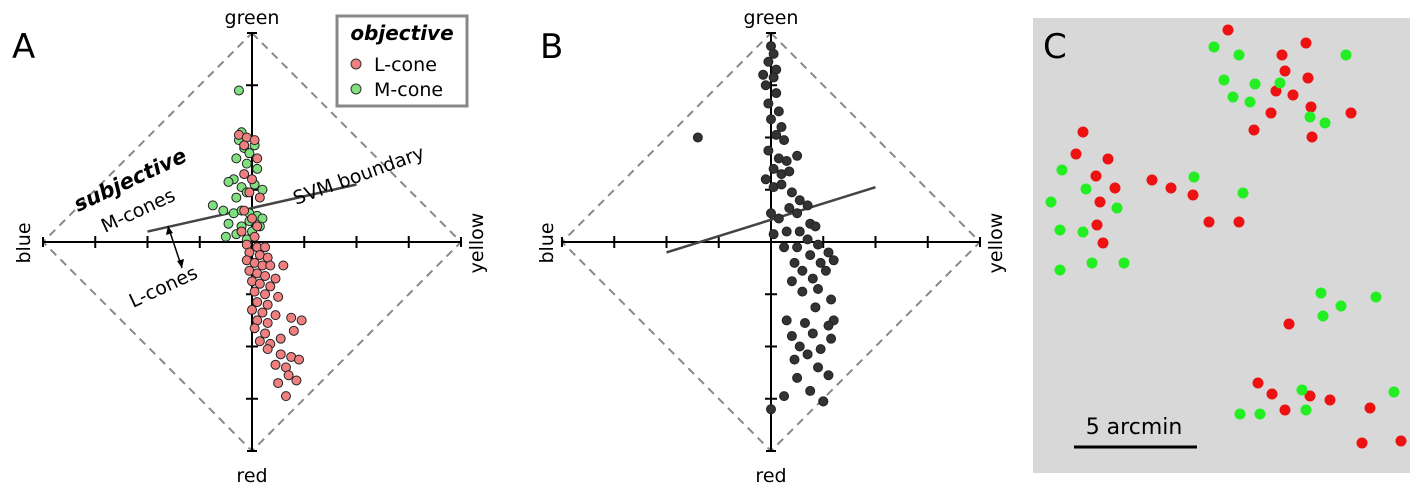 This screenshot has height=487, width=1416. Describe the element at coordinates (252, 18) in the screenshot. I see `top-axis-label: green` at that location.